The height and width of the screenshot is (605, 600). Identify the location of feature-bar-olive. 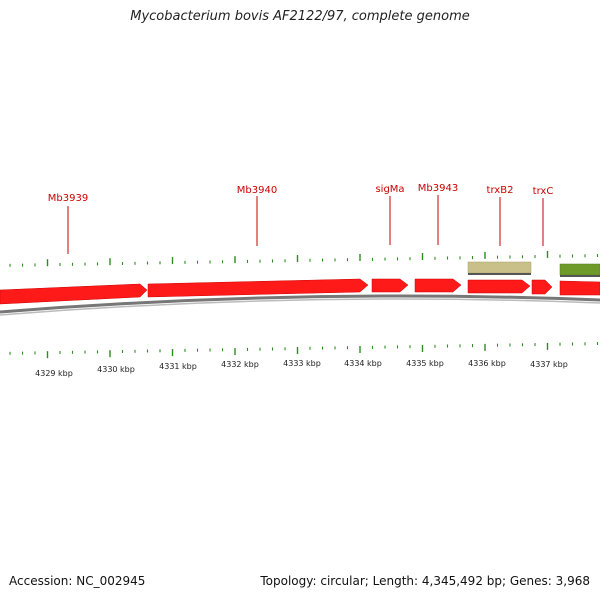
(579, 269).